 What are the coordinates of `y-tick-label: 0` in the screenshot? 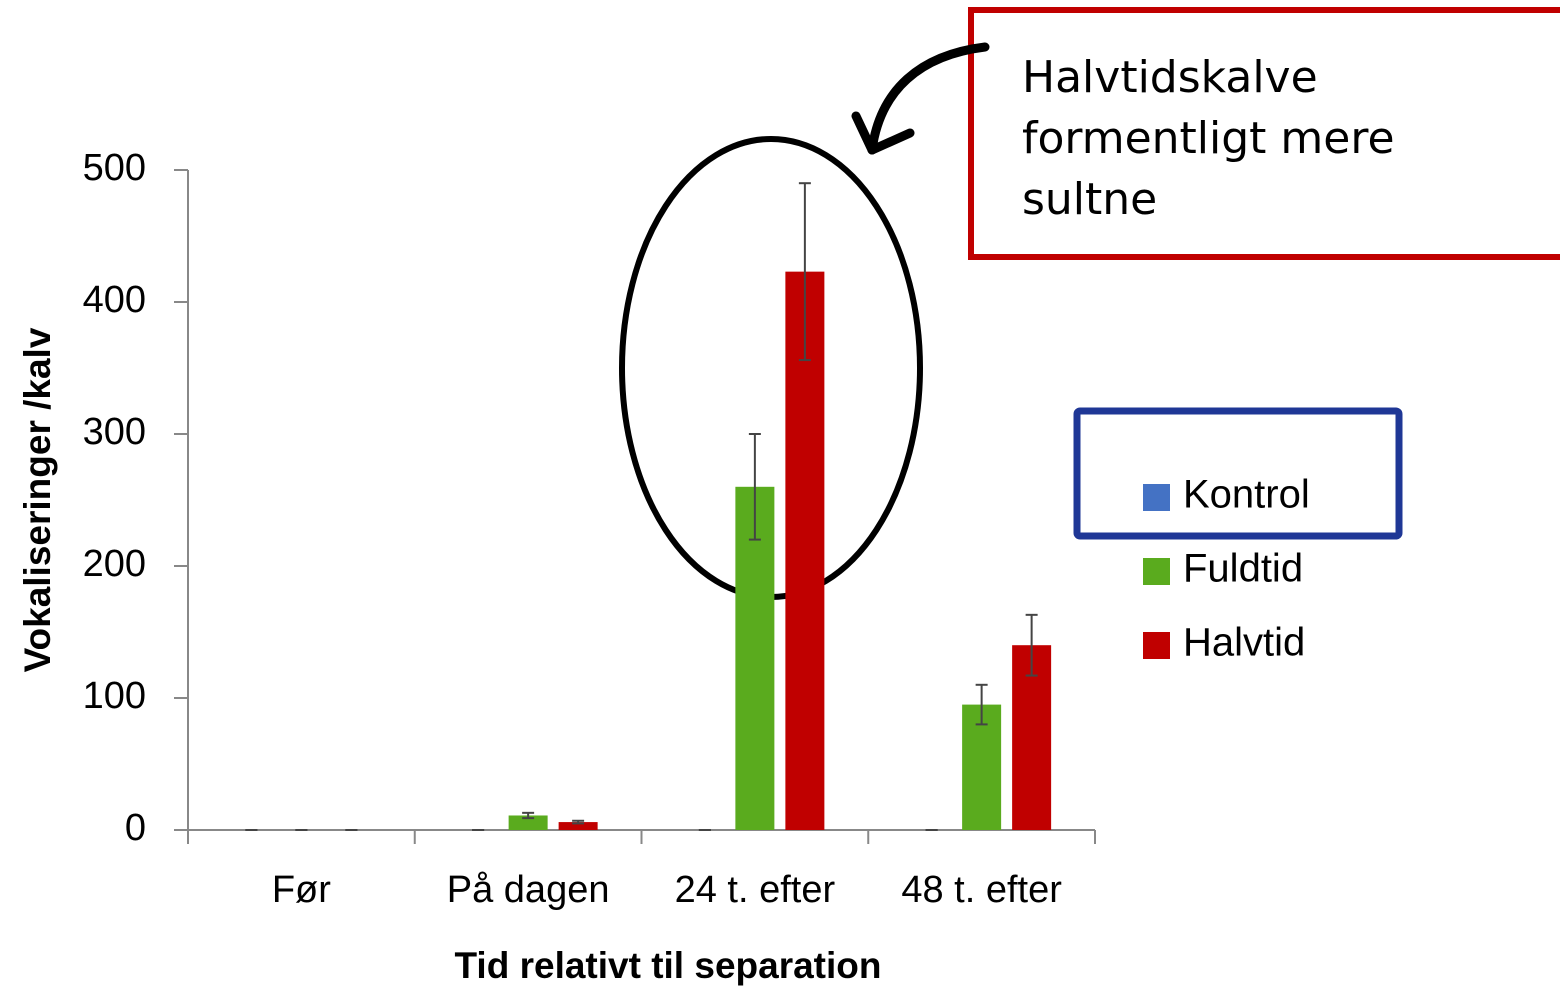 It's located at (135, 828).